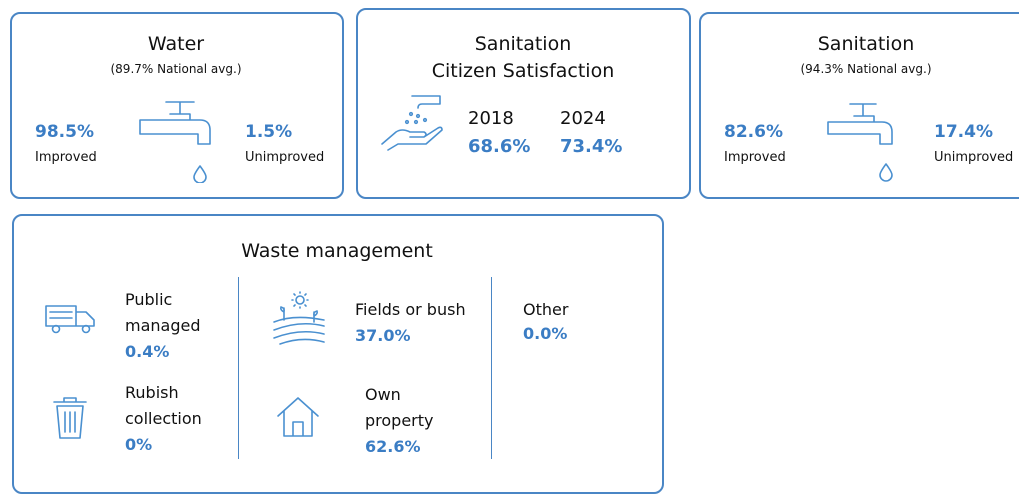 The height and width of the screenshot is (494, 1019). I want to click on card-title: Water, so click(176, 44).